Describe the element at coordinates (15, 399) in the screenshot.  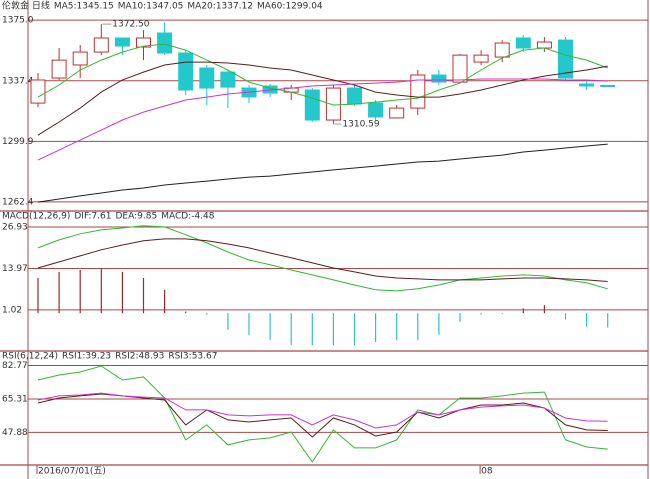
I see `y-tick-label: 65.31` at that location.